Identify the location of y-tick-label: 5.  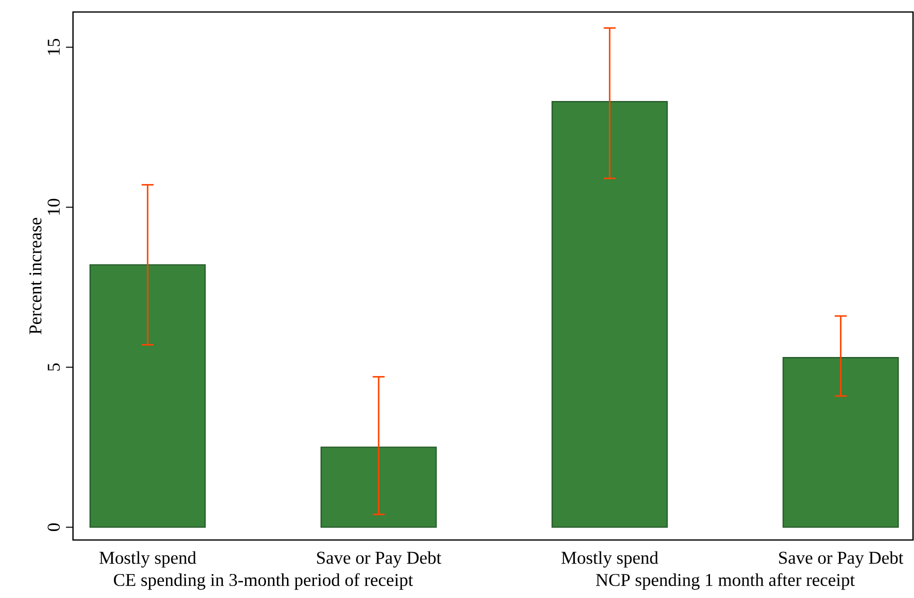
(54, 367).